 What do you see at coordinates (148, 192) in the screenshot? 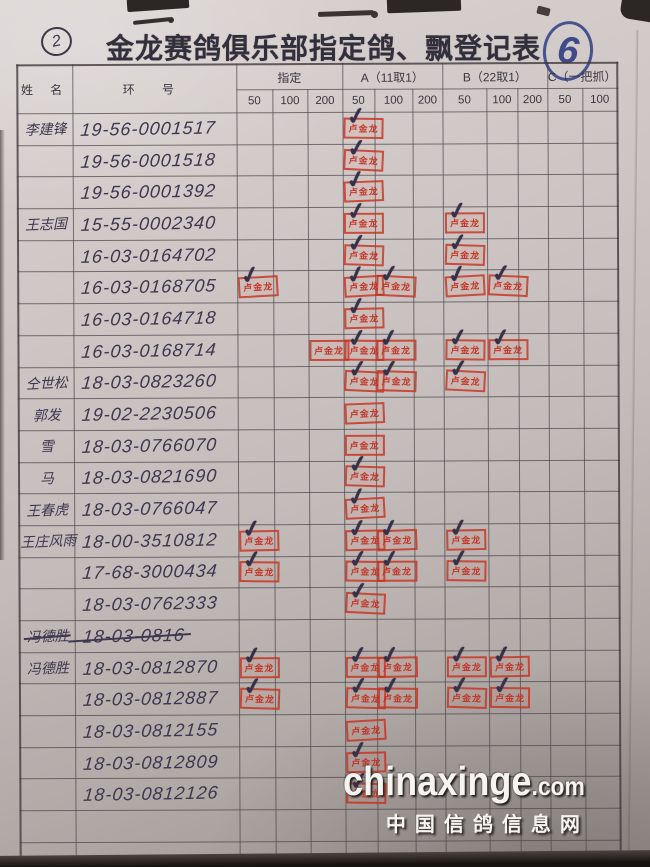
I see `handwritten-ring-number: 19-56-0001392` at bounding box center [148, 192].